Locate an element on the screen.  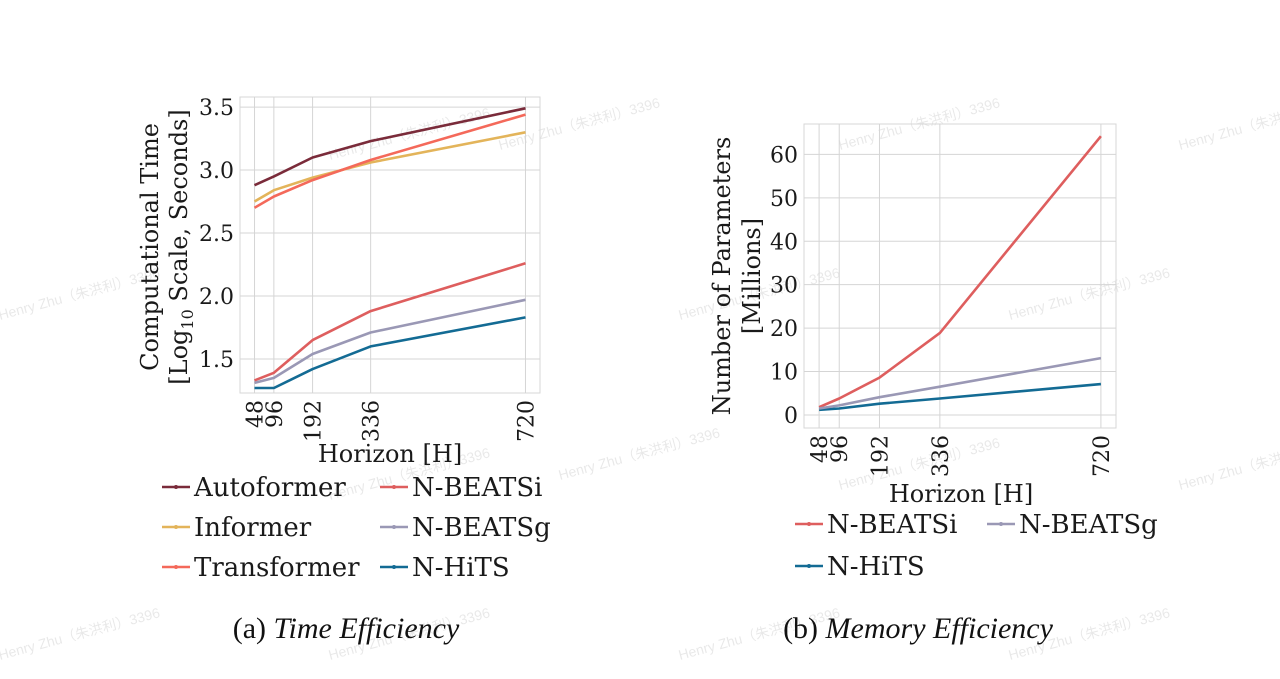
time-legend-item-transformer: Transformer is located at coordinates (261, 568).